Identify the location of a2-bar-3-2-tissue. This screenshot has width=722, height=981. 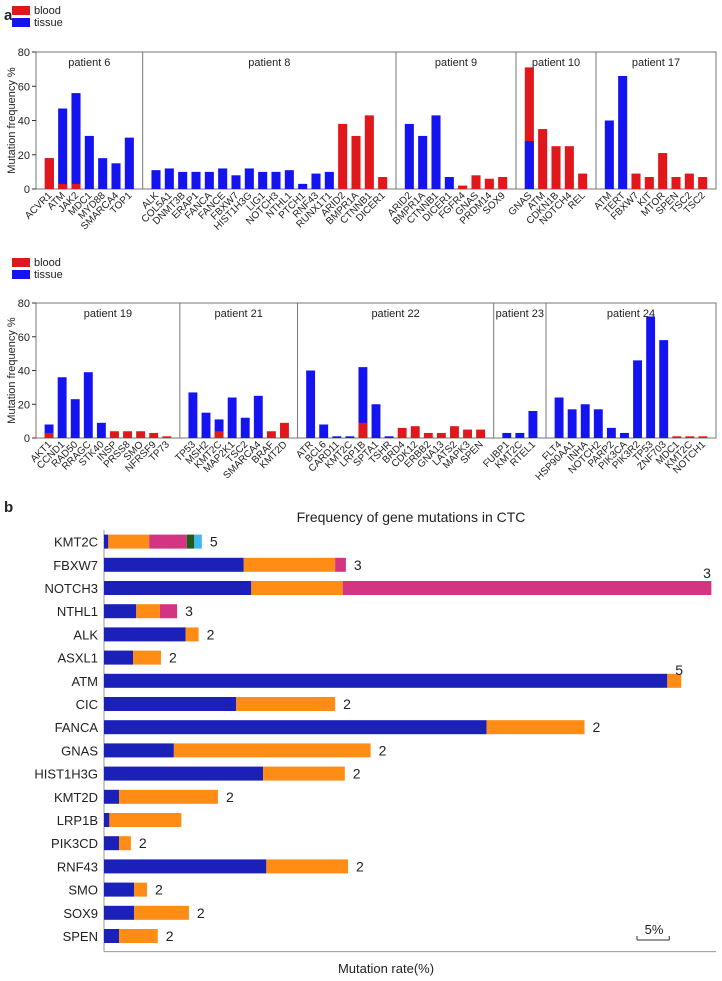
(533, 424).